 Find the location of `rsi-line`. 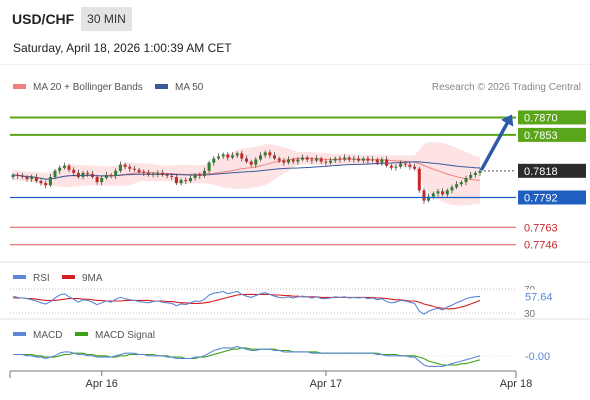

rsi-line is located at coordinates (246, 302).